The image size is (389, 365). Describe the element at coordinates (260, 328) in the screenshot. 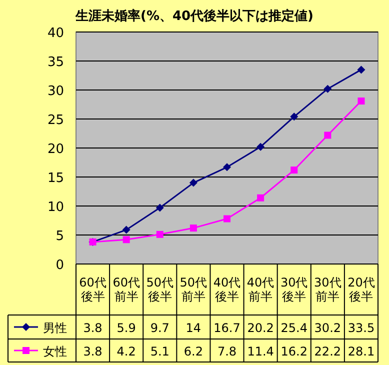

I see `data-label: 20.2` at that location.